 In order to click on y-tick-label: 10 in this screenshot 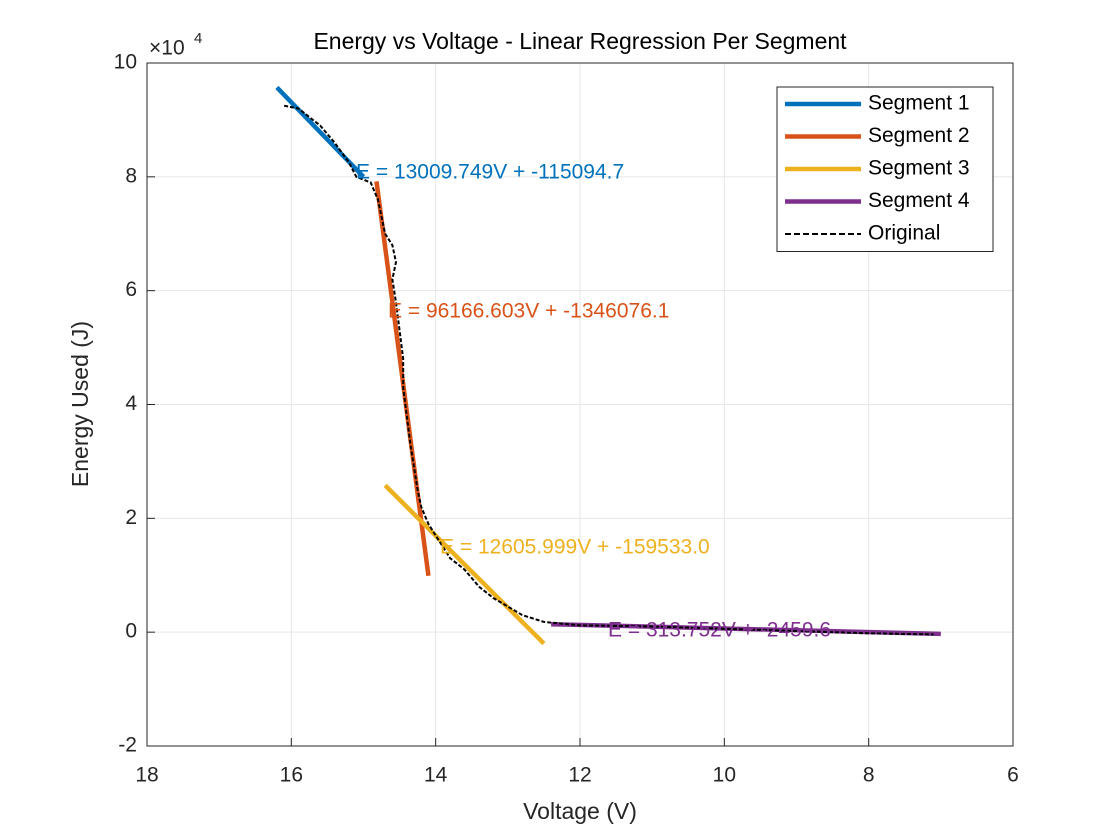, I will do `click(125, 62)`.